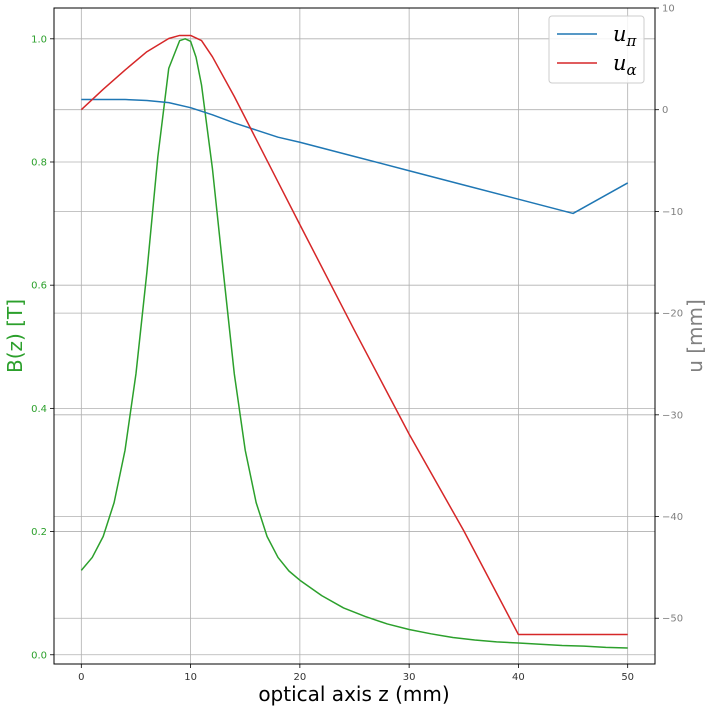 The width and height of the screenshot is (712, 712). Describe the element at coordinates (665, 110) in the screenshot. I see `y-right-tick-label: 0` at that location.